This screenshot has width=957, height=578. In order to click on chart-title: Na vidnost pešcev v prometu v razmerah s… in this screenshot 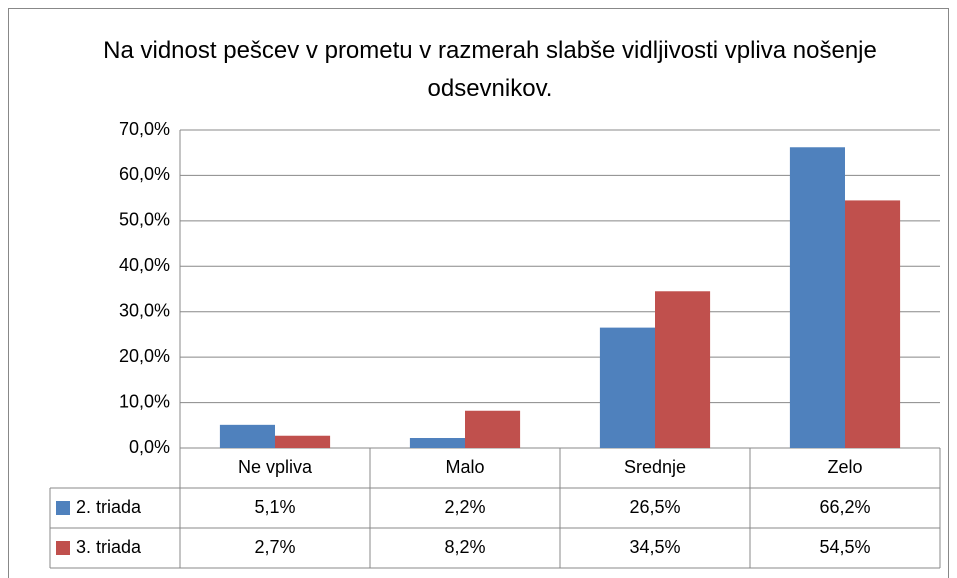, I will do `click(490, 69)`.